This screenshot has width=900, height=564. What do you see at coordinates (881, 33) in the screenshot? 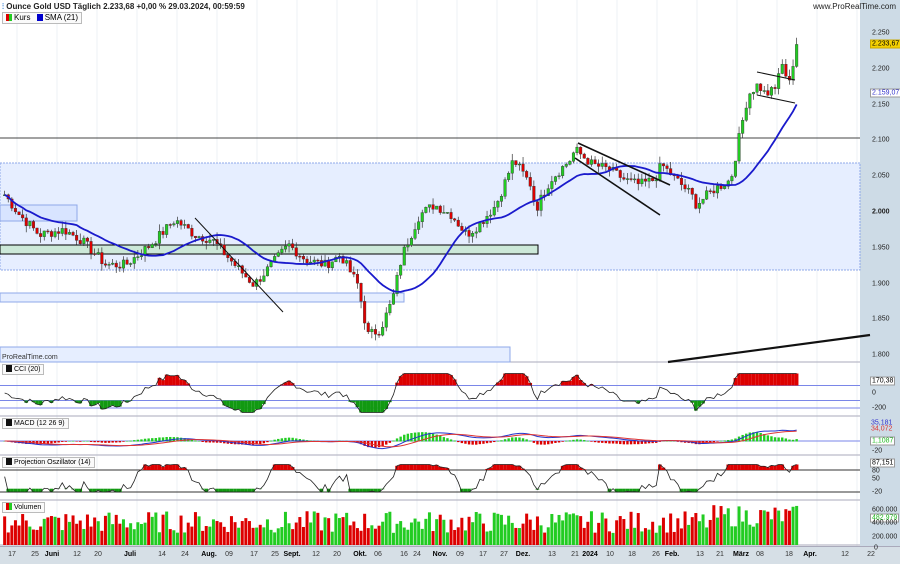
I see `price-tick: 2.250` at bounding box center [881, 33].